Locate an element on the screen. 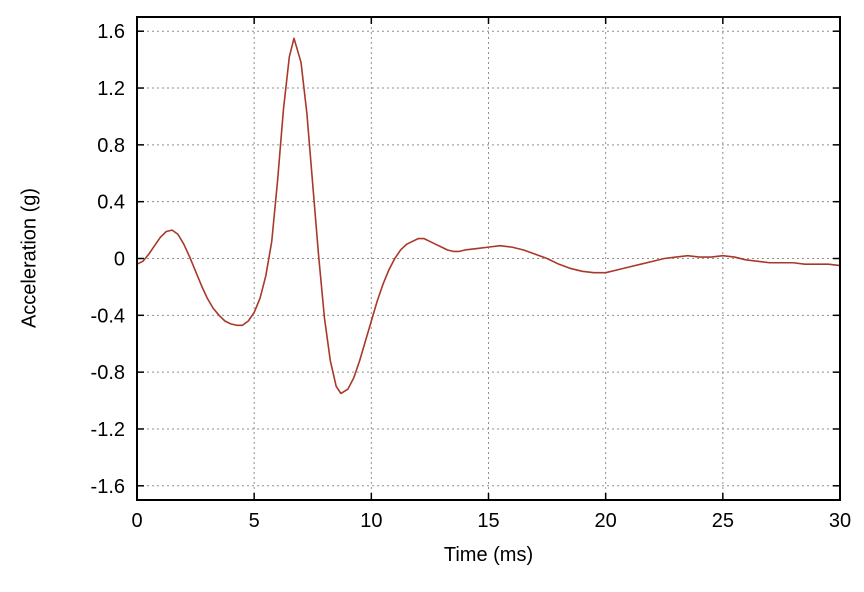  x-tick-label: 15 is located at coordinates (488, 521).